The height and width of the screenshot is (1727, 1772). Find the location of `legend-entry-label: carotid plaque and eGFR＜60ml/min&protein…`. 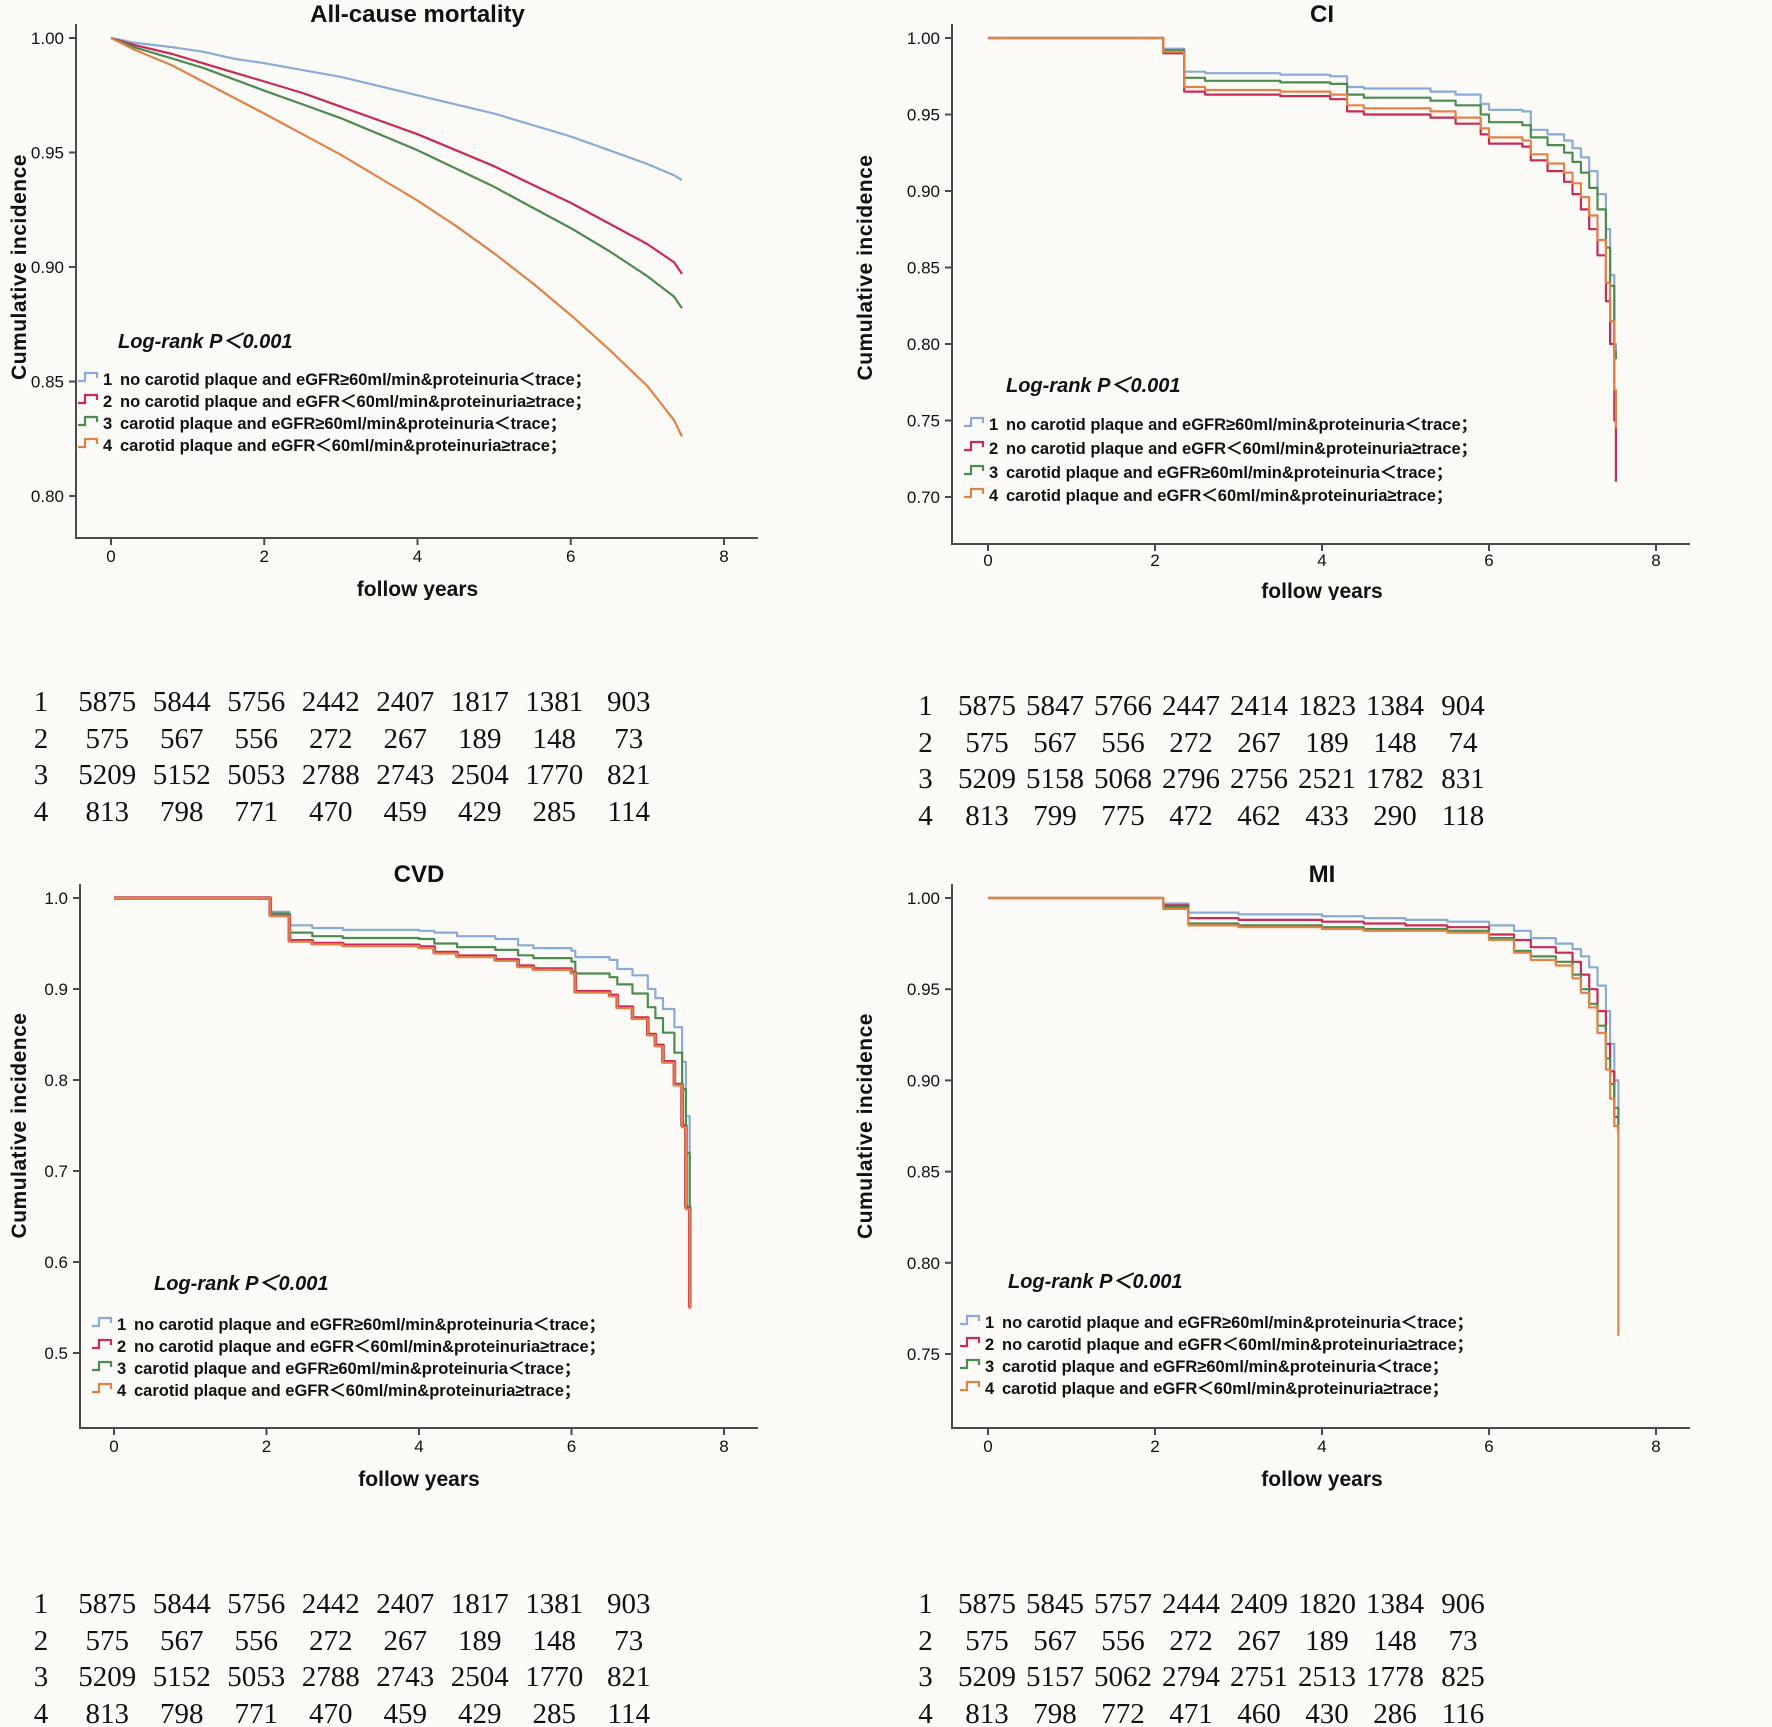

legend-entry-label: carotid plaque and eGFR＜60ml/min&protein… is located at coordinates (343, 446).